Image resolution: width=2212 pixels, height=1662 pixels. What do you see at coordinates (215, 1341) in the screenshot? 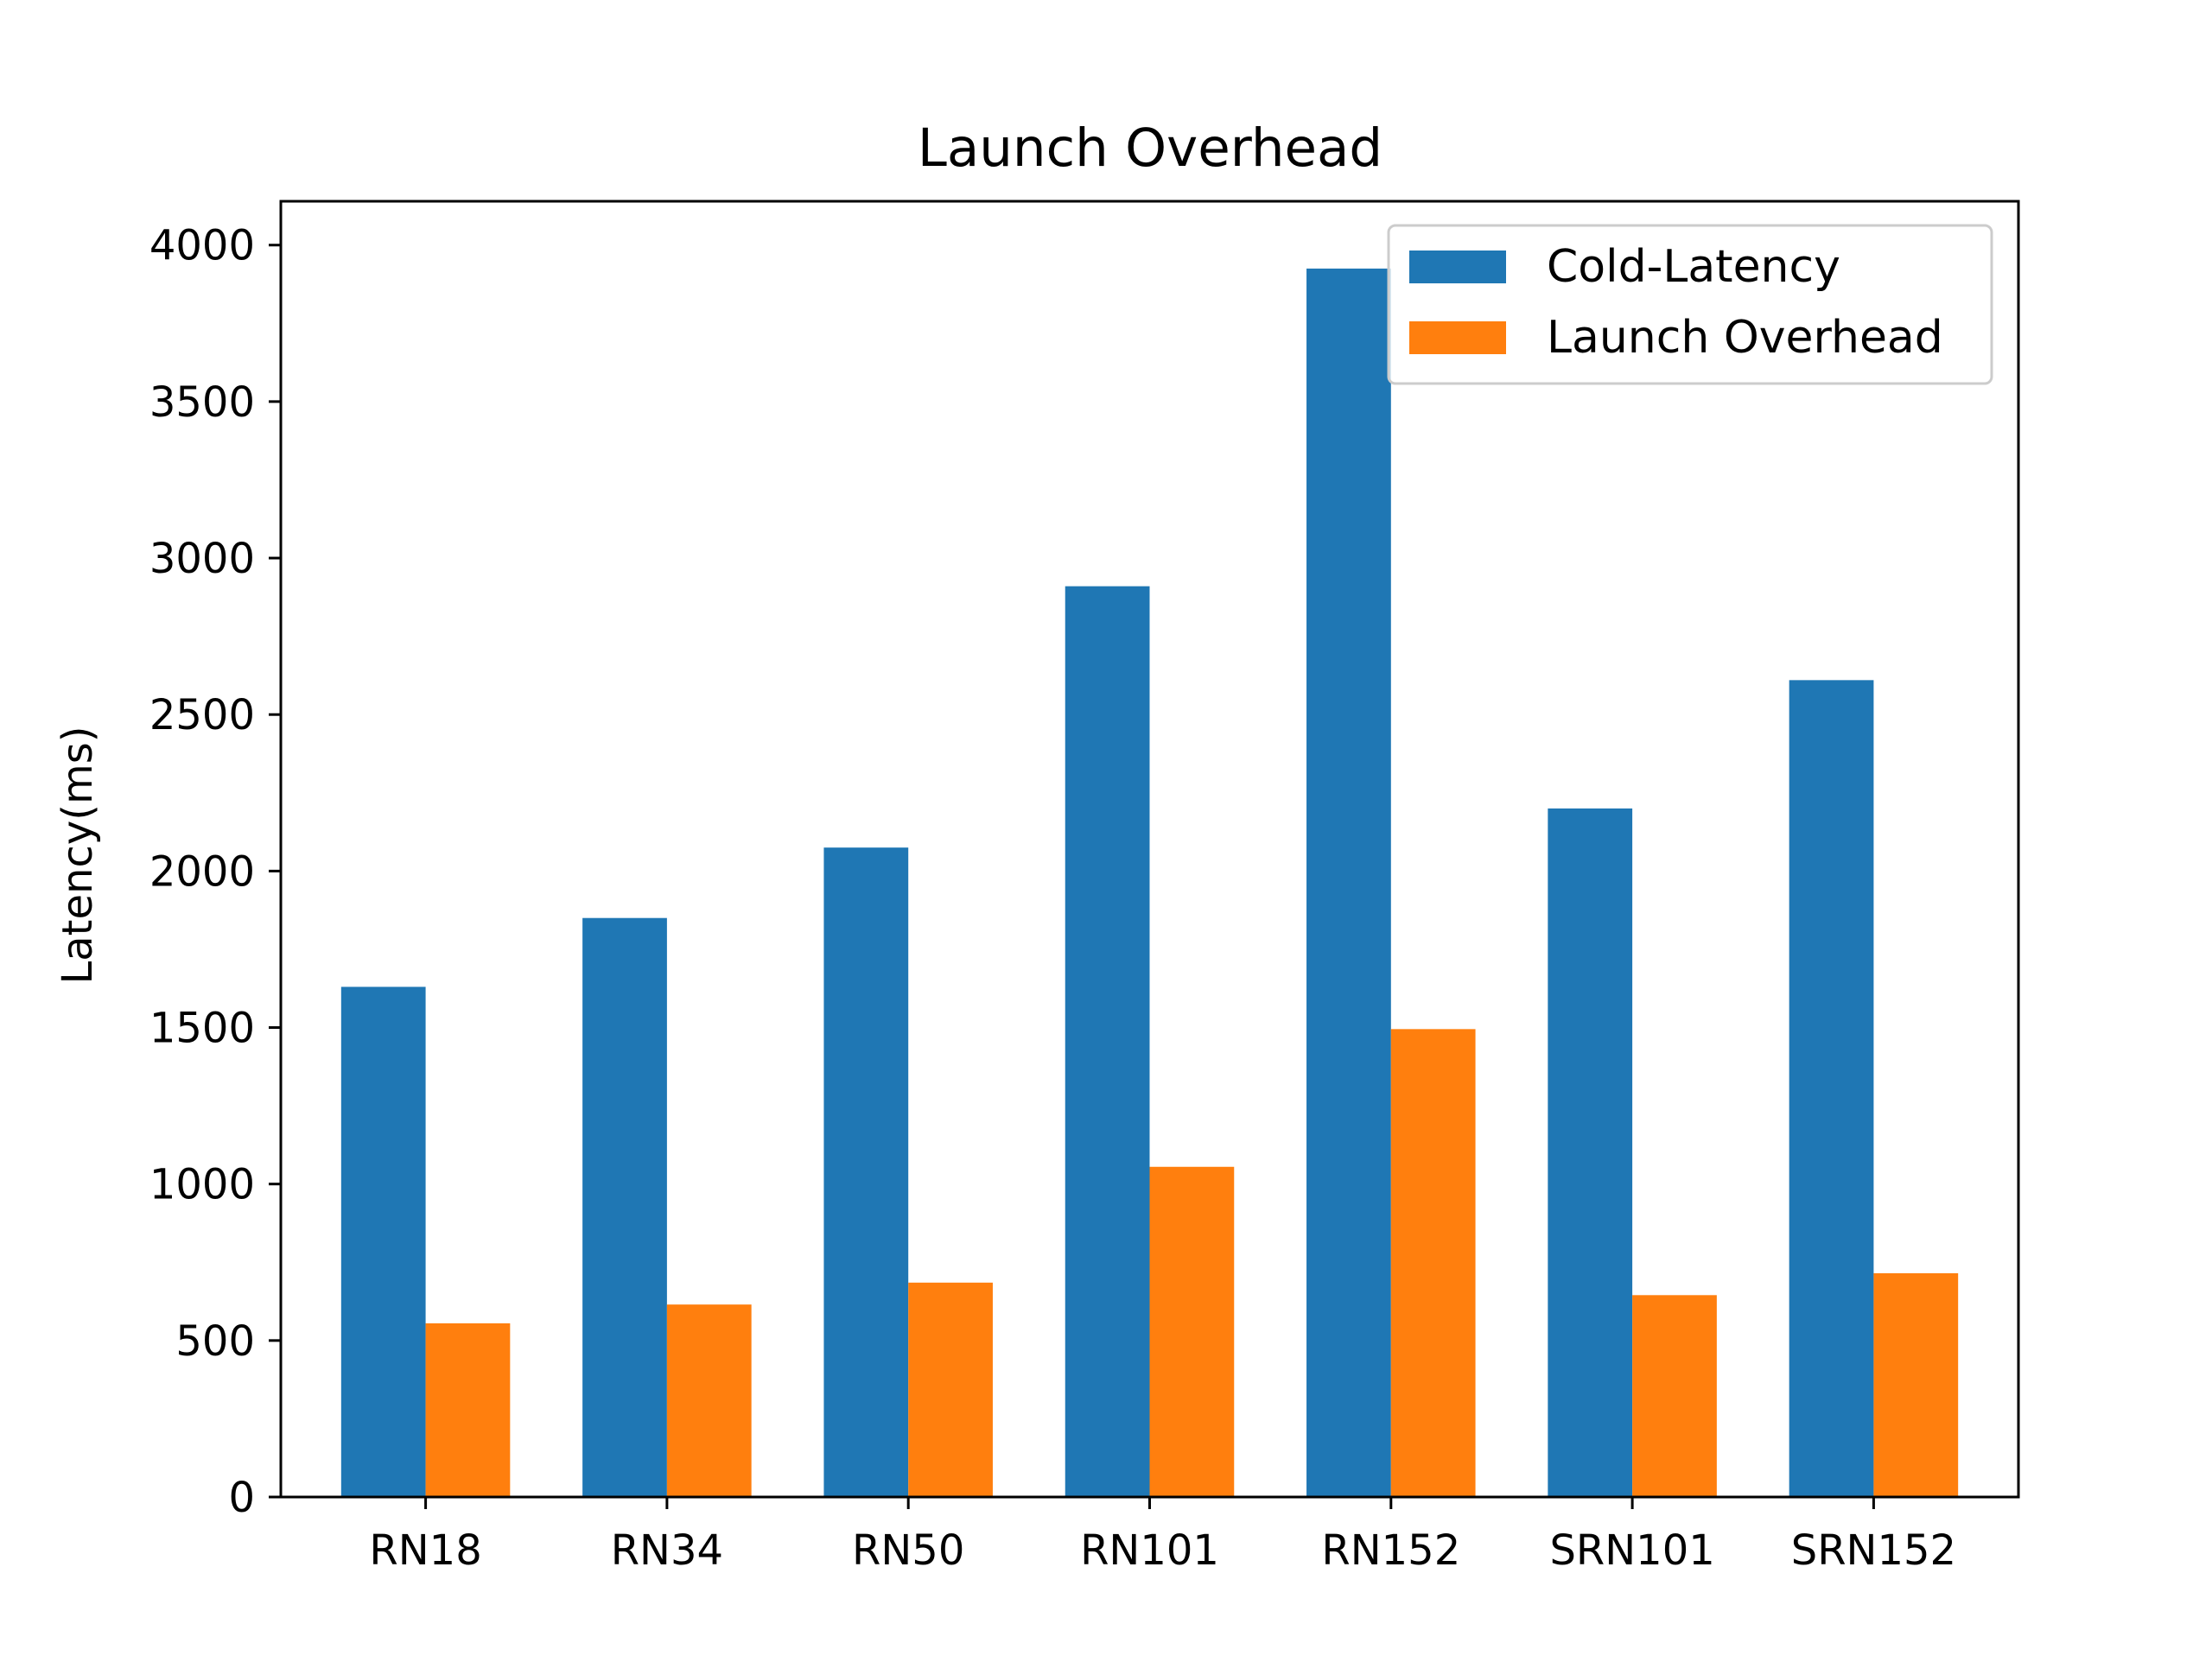
I see `y-tick-label: 500` at bounding box center [215, 1341].